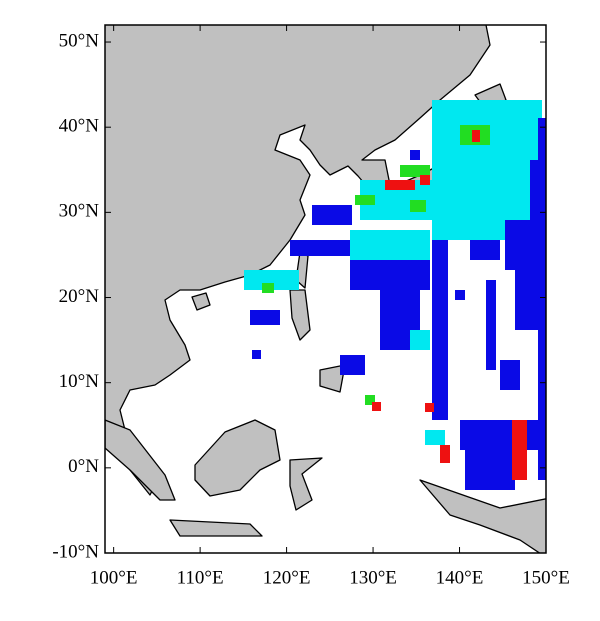 This screenshot has width=600, height=621. Describe the element at coordinates (83, 466) in the screenshot. I see `y-tick-label: 0°N` at that location.